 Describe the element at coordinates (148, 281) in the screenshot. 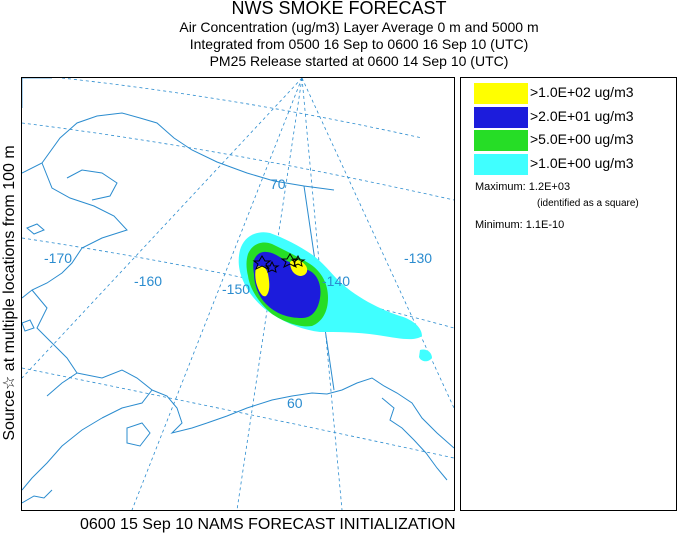

I see `lon-label-160: -160` at that location.